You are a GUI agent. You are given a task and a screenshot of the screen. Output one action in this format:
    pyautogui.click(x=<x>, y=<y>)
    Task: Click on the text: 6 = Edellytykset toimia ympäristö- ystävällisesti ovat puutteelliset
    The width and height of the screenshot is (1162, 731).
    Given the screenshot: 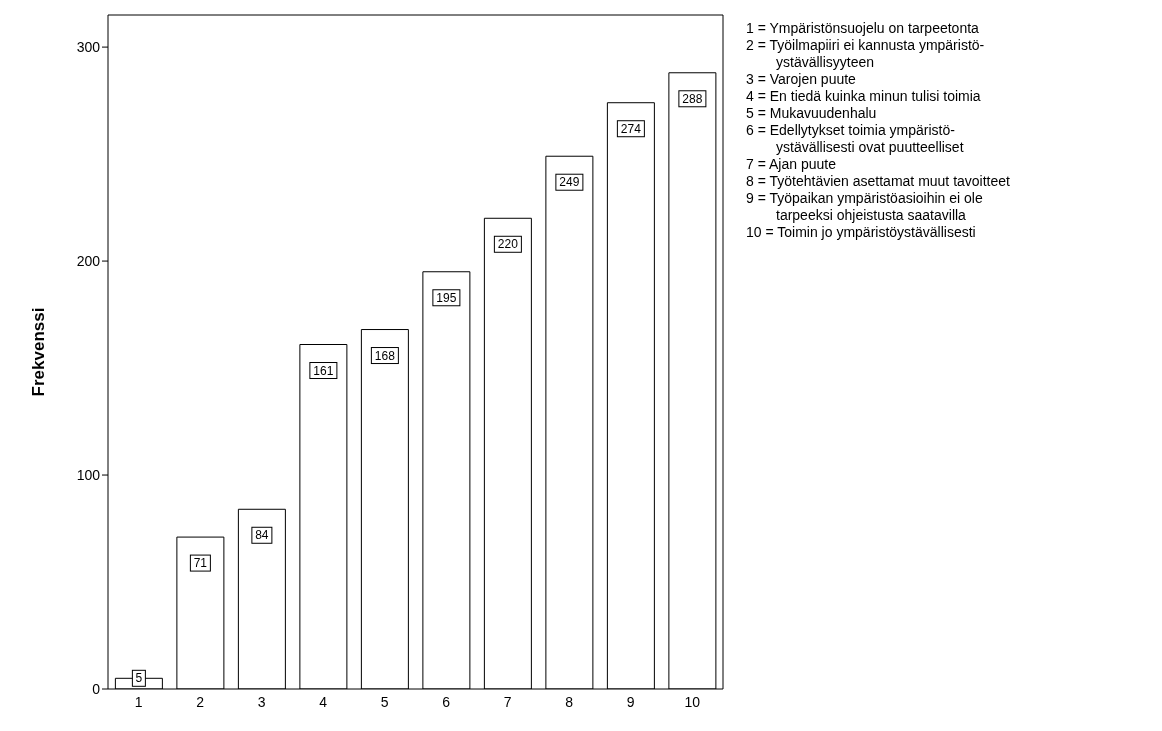 What is the action you would take?
    pyautogui.click(x=855, y=139)
    